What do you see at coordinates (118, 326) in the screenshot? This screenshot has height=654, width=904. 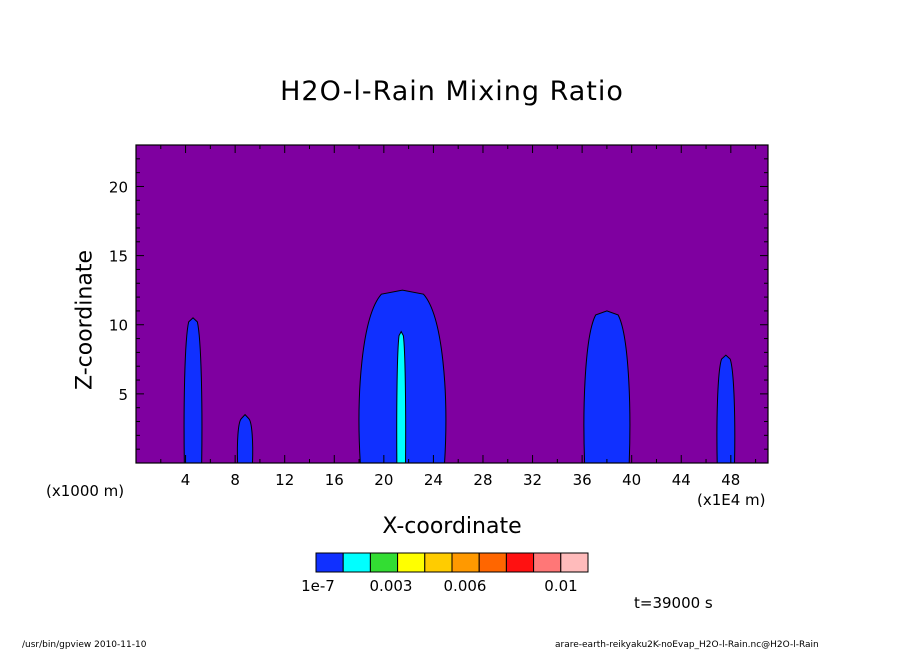 I see `y-tick-label: 10` at bounding box center [118, 326].